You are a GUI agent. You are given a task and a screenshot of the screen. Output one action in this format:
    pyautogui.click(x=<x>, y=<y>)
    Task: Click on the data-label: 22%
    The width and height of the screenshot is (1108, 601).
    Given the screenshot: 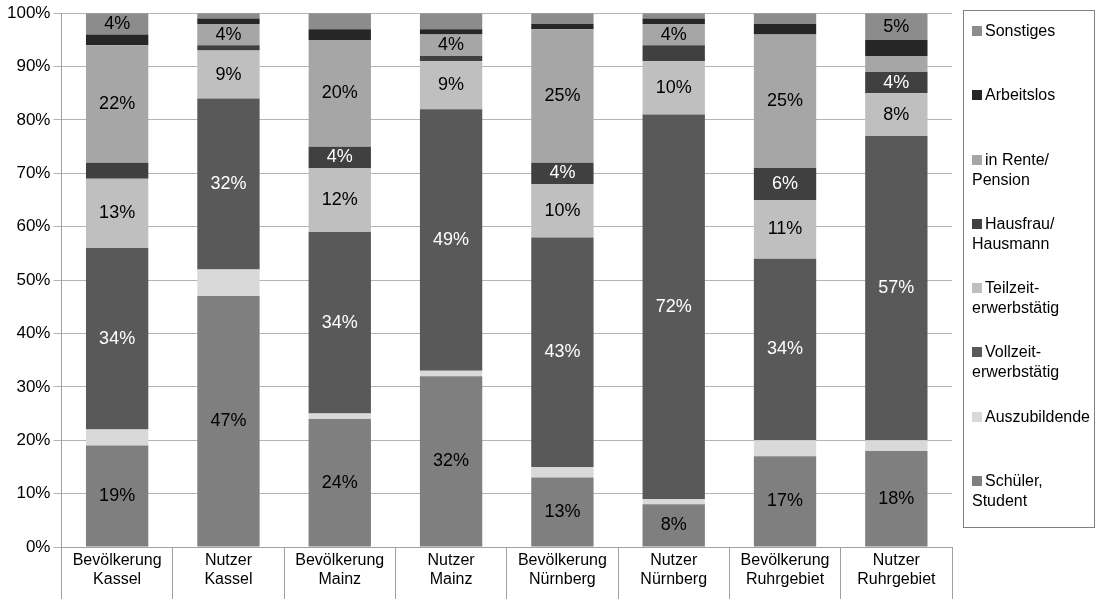 What is the action you would take?
    pyautogui.click(x=117, y=102)
    